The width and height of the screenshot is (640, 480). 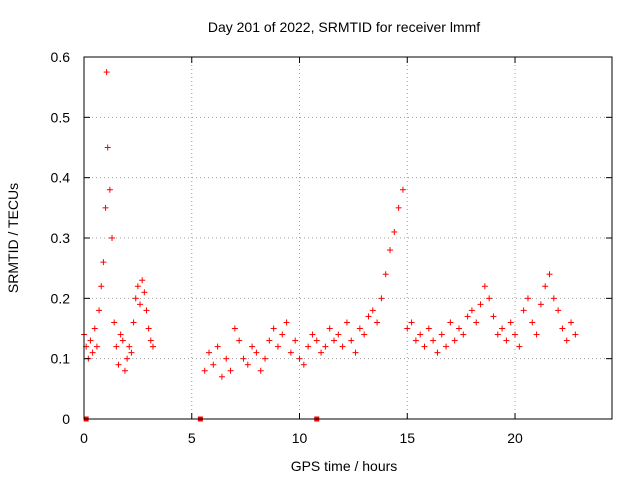 What do you see at coordinates (192, 438) in the screenshot?
I see `x-tick-label: 5` at bounding box center [192, 438].